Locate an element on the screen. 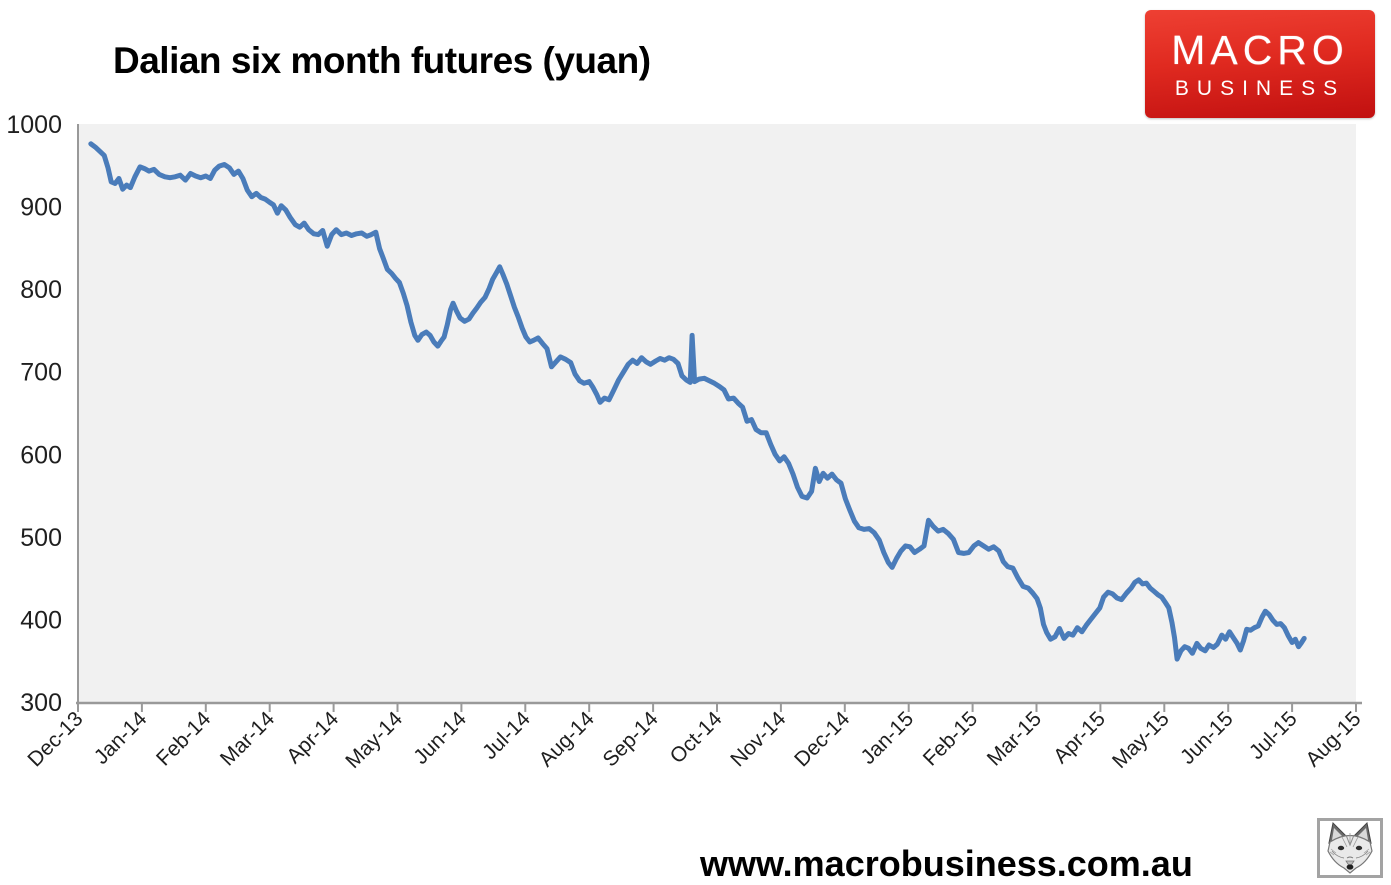 This screenshot has width=1391, height=885. svg-text: Aug-14 is located at coordinates (567, 739).